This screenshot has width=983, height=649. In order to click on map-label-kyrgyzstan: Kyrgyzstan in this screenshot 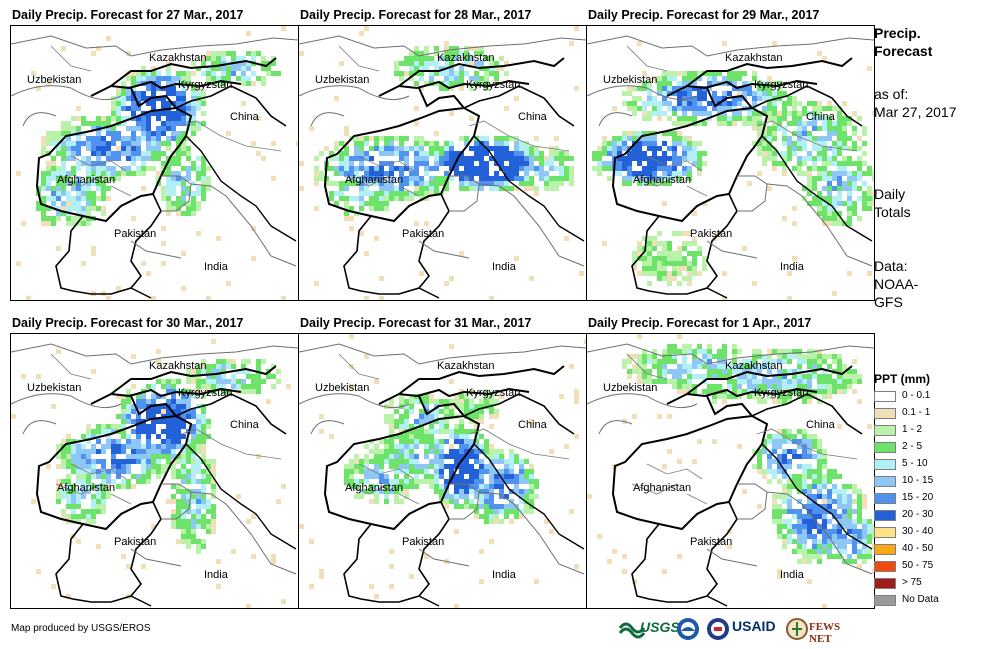, I will do `click(781, 85)`.